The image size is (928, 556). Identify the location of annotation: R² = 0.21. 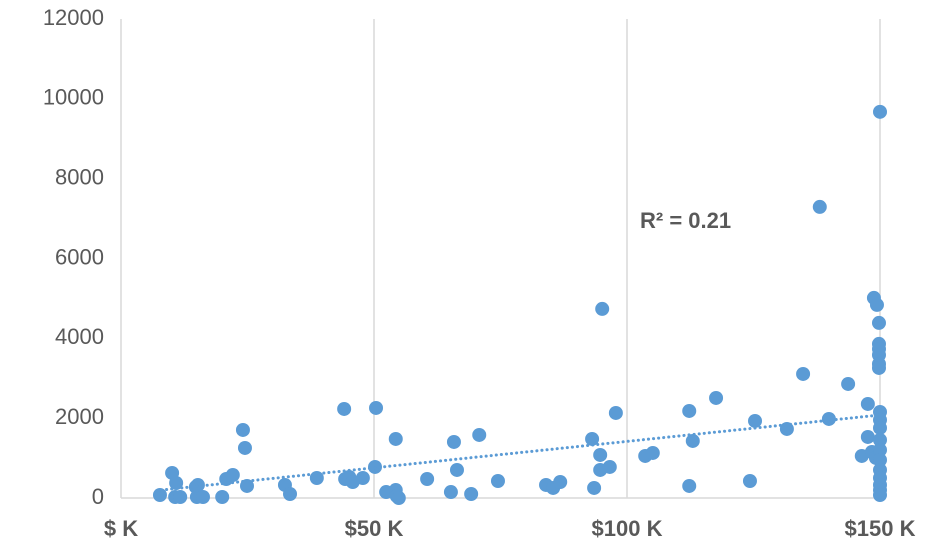
(685, 220).